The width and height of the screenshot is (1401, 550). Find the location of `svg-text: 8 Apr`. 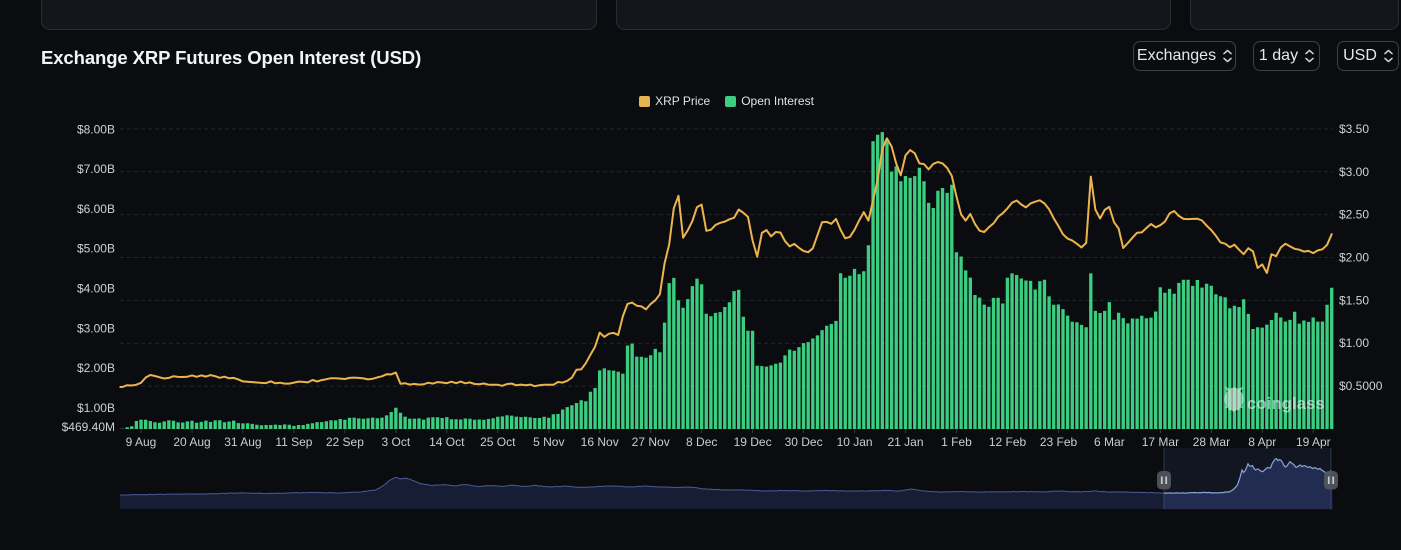

svg-text: 8 Apr is located at coordinates (1262, 442).